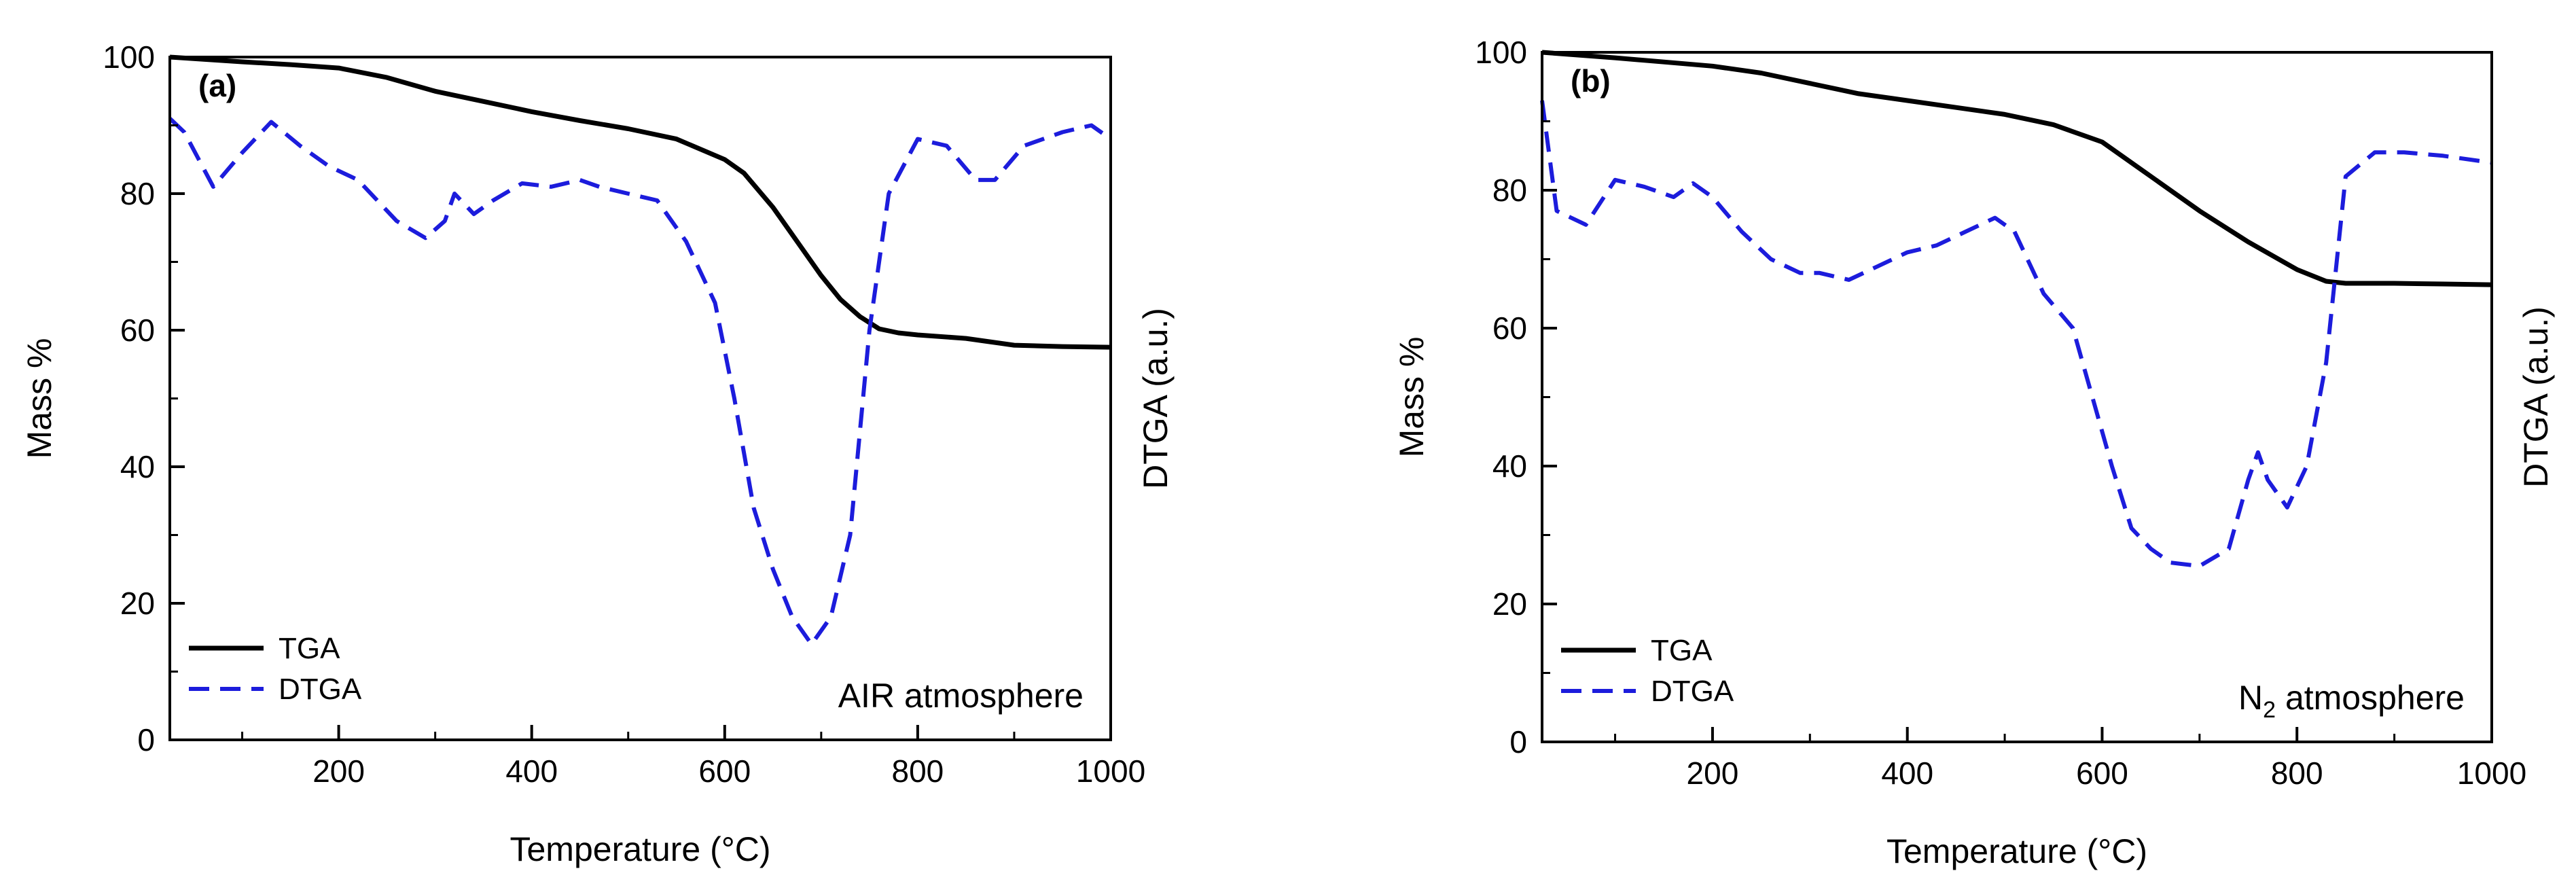 The image size is (2576, 890). What do you see at coordinates (2016, 168) in the screenshot?
I see `panel-b-series-tga-line` at bounding box center [2016, 168].